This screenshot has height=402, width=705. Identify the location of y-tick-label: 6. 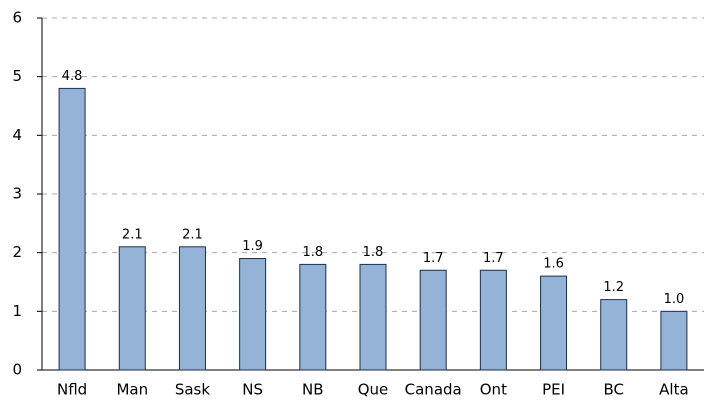
(17, 18).